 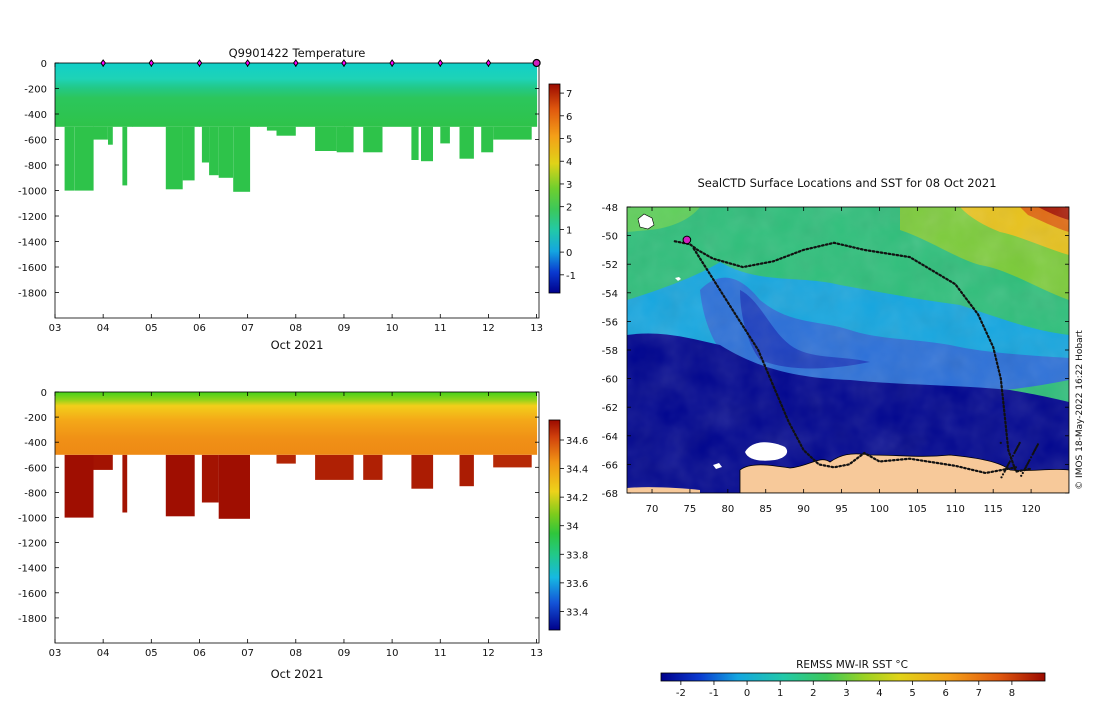 I want to click on sst-colorbar-ticks: -2 -1 0 1 2 3 4 5 6 7 8, so click(x=845, y=690).